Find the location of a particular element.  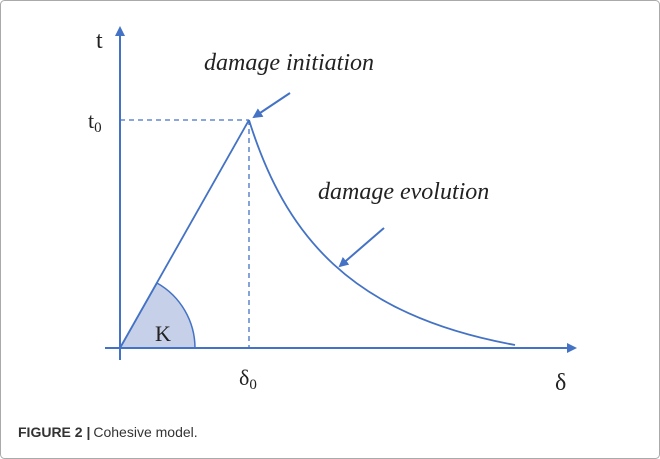

annotation: damage initiation is located at coordinates (289, 63).